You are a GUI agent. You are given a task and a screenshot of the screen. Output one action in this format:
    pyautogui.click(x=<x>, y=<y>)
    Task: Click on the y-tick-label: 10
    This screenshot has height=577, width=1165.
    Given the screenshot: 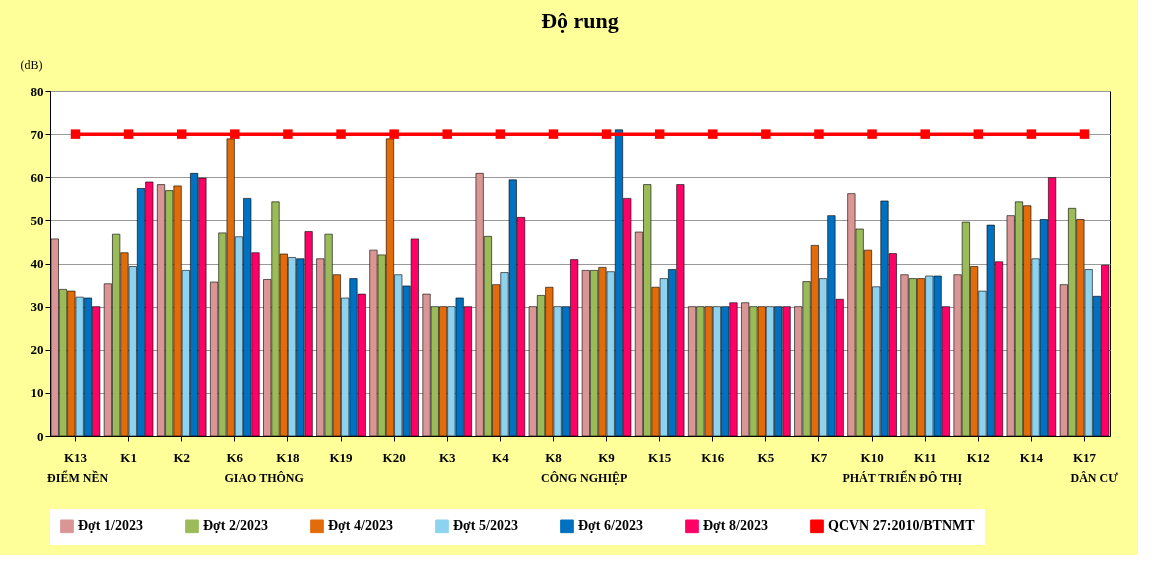 What is the action you would take?
    pyautogui.click(x=37, y=393)
    